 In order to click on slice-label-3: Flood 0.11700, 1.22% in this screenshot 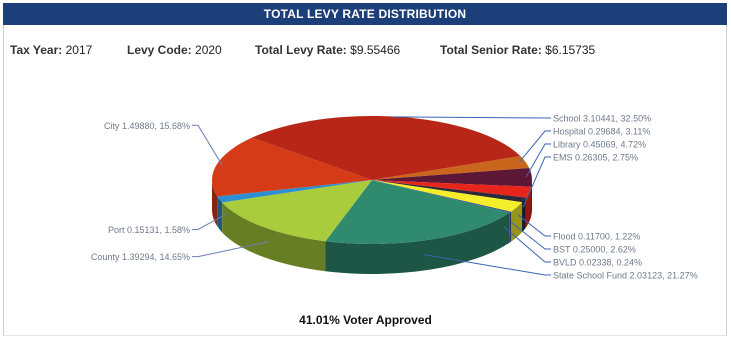, I will do `click(596, 237)`.